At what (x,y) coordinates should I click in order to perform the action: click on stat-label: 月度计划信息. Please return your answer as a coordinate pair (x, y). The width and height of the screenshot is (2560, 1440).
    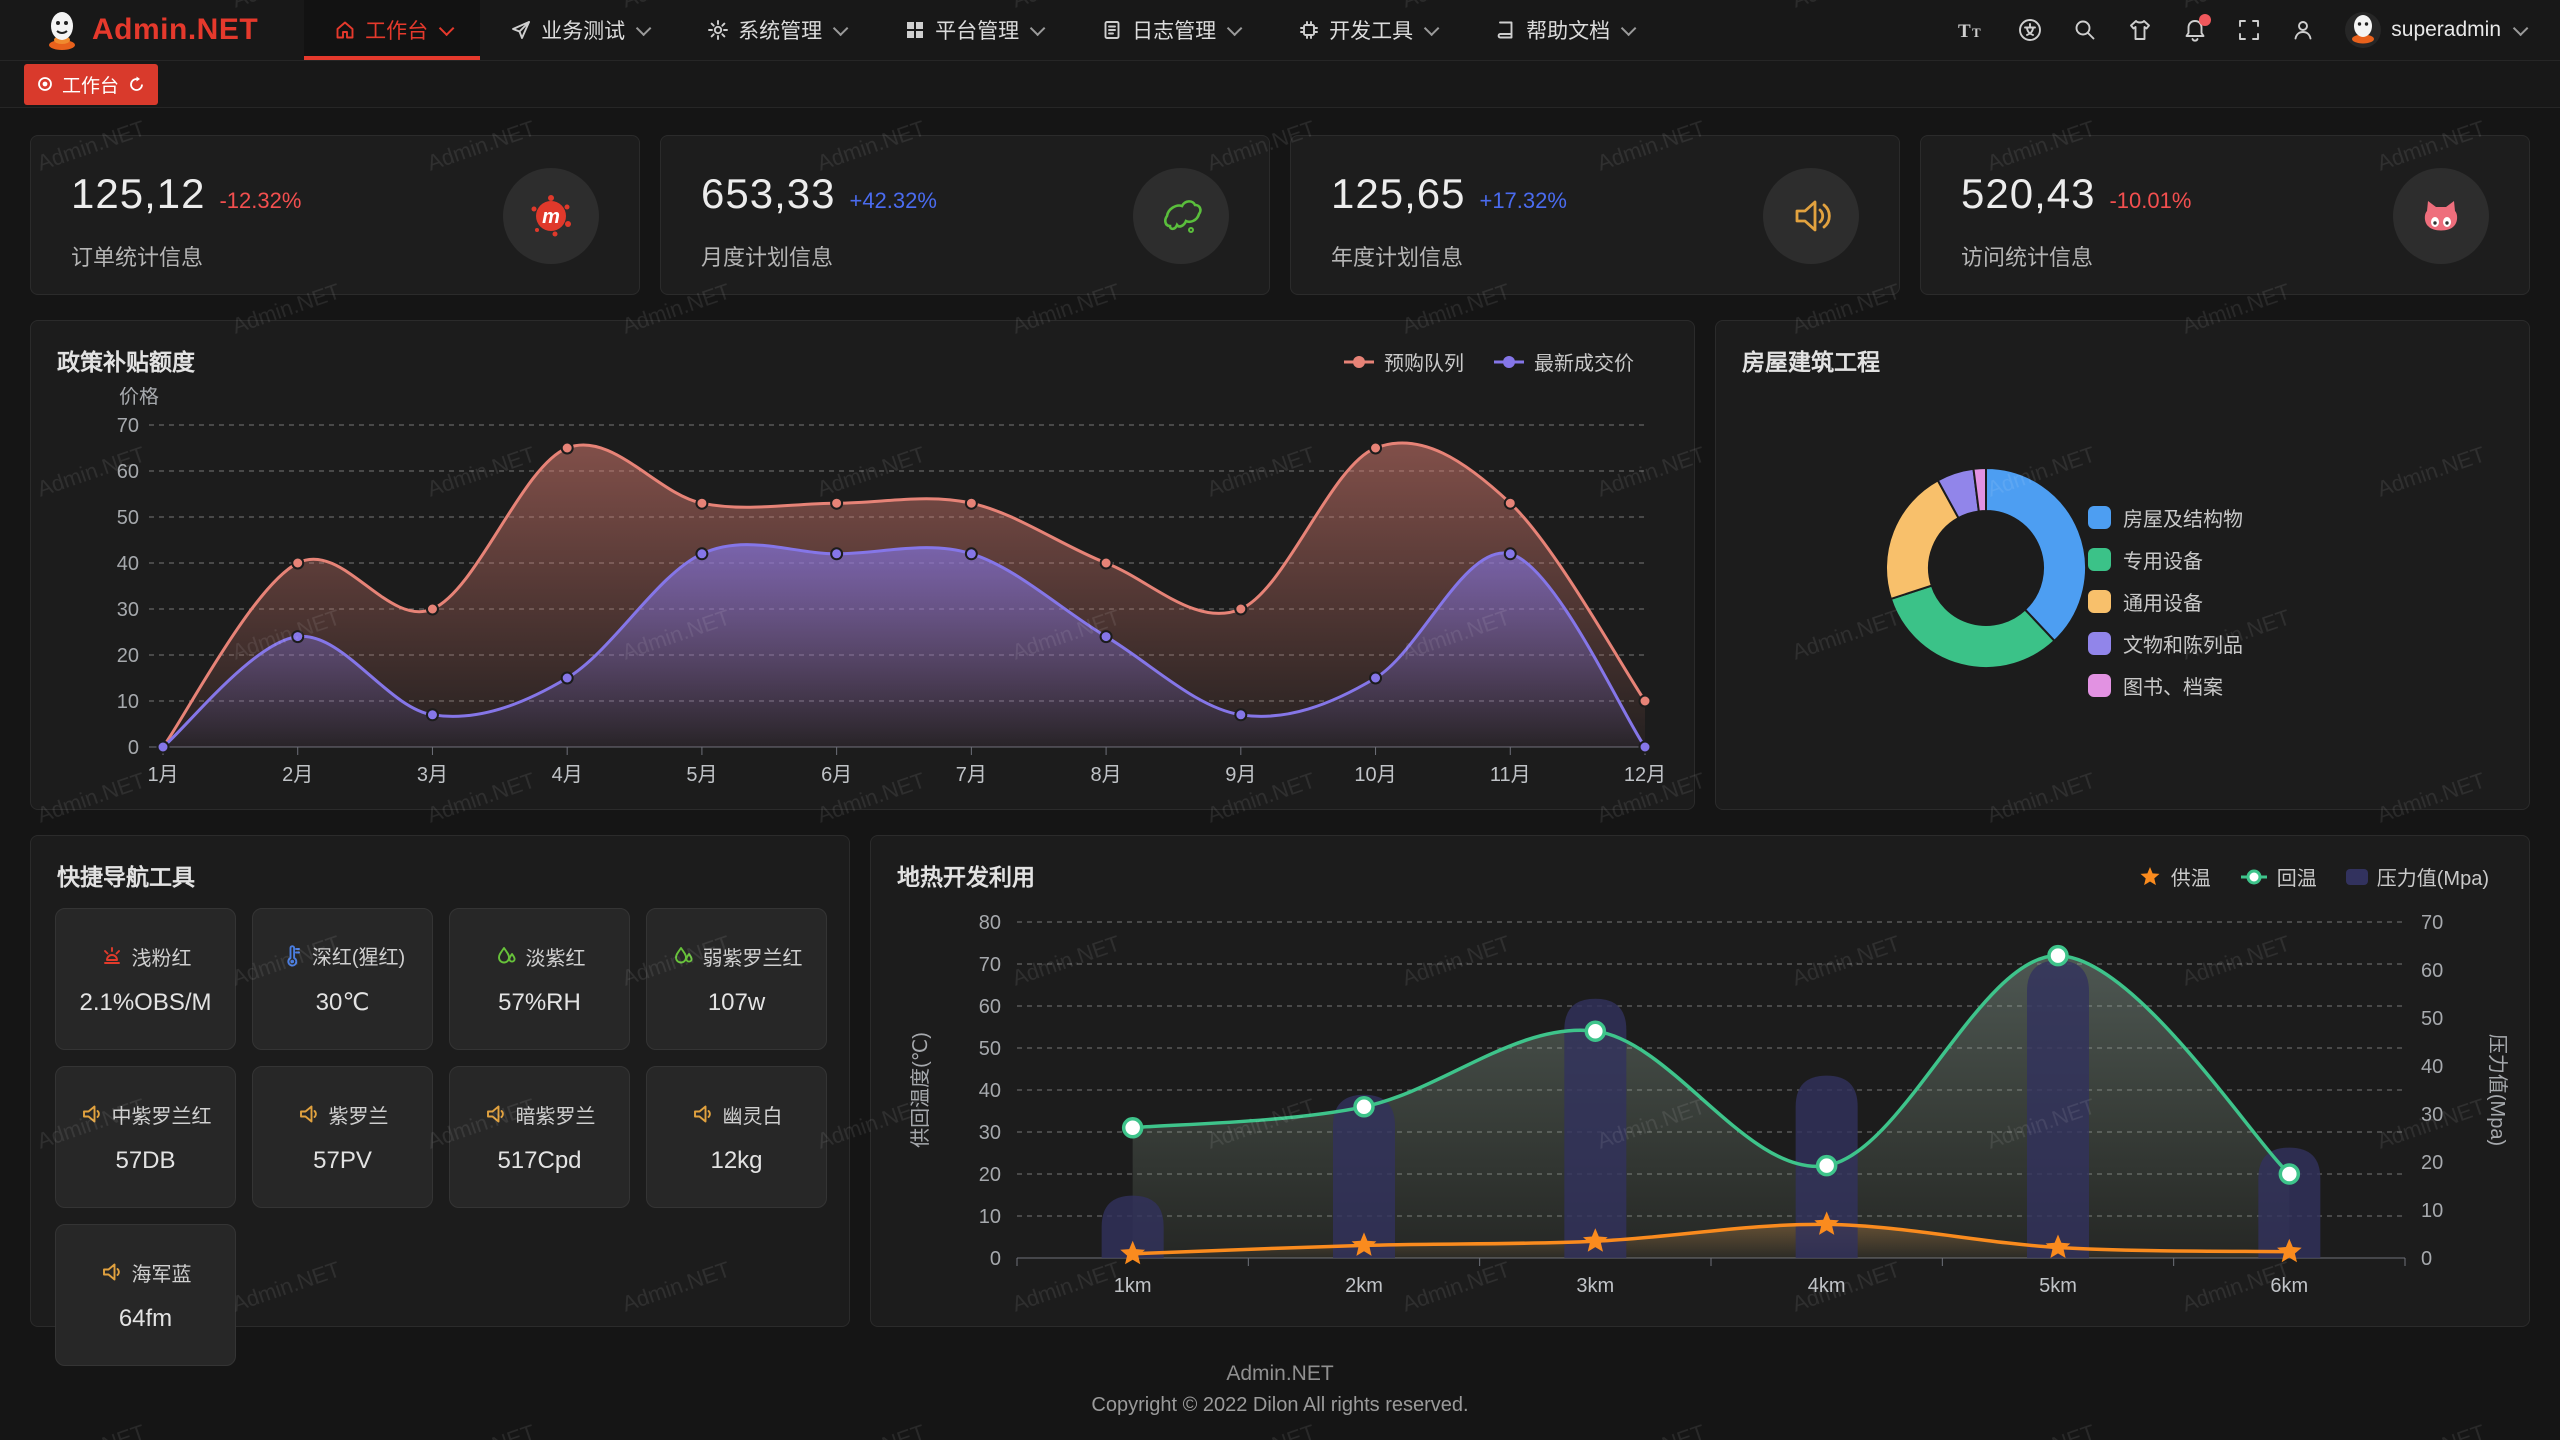
    Looking at the image, I should click on (767, 257).